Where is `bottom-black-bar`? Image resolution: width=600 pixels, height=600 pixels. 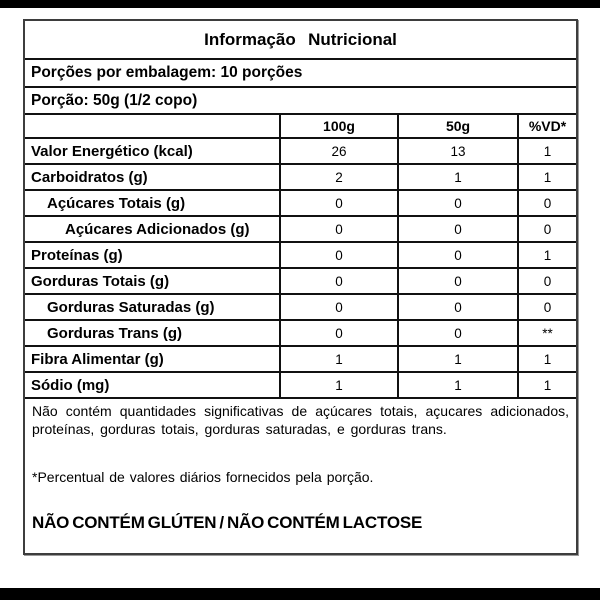 bottom-black-bar is located at coordinates (300, 594).